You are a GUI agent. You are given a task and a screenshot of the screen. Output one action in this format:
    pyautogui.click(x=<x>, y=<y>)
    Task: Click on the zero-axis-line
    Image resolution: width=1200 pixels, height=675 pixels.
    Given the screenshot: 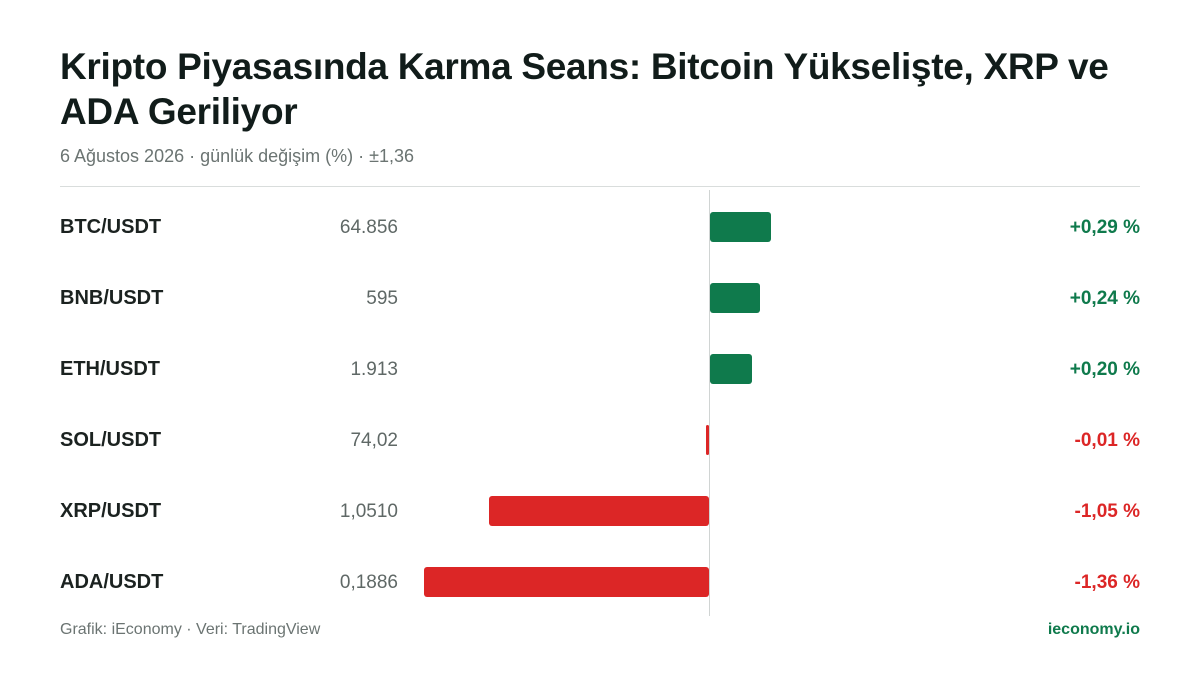 What is the action you would take?
    pyautogui.click(x=709, y=403)
    